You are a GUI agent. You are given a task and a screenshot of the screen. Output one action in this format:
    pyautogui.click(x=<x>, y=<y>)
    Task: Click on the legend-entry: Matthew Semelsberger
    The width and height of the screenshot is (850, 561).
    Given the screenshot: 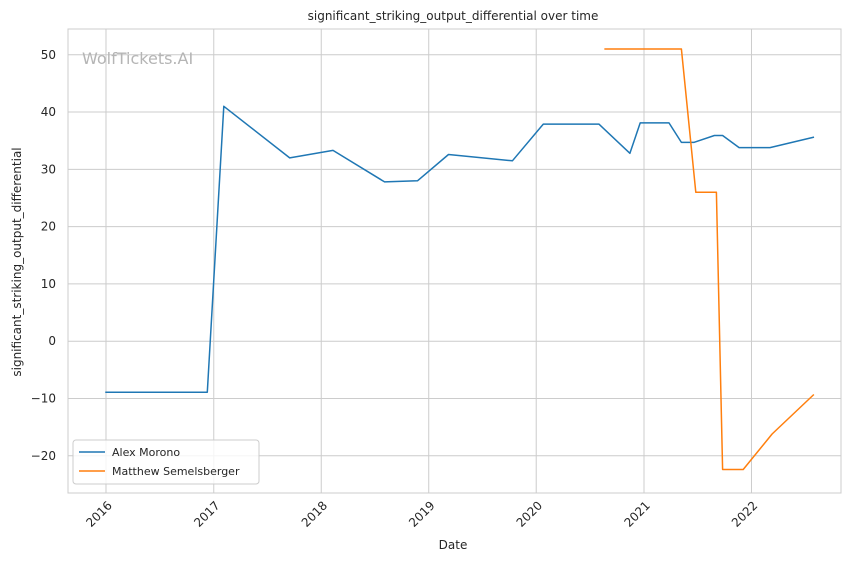 What is the action you would take?
    pyautogui.click(x=176, y=471)
    